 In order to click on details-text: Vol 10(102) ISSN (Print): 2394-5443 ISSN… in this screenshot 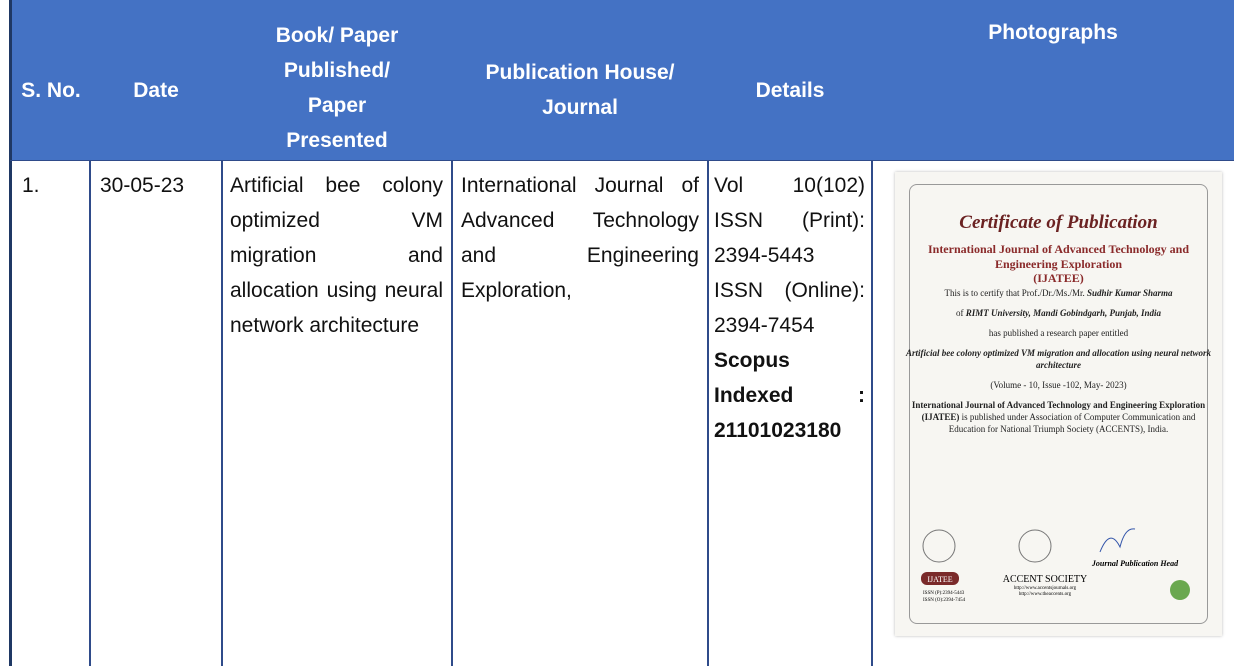, I will do `click(789, 255)`.